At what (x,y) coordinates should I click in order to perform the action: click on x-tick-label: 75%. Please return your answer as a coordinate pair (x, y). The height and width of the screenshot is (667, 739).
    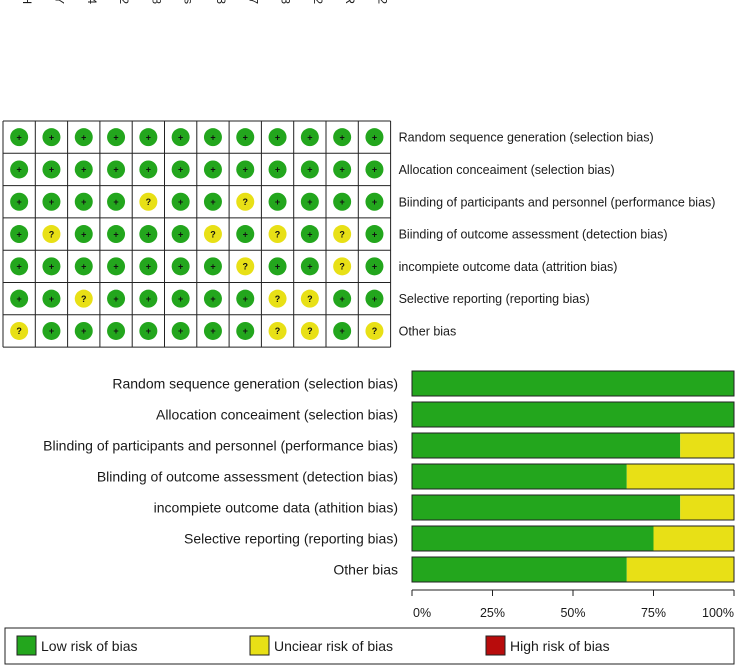
    Looking at the image, I should click on (653, 613).